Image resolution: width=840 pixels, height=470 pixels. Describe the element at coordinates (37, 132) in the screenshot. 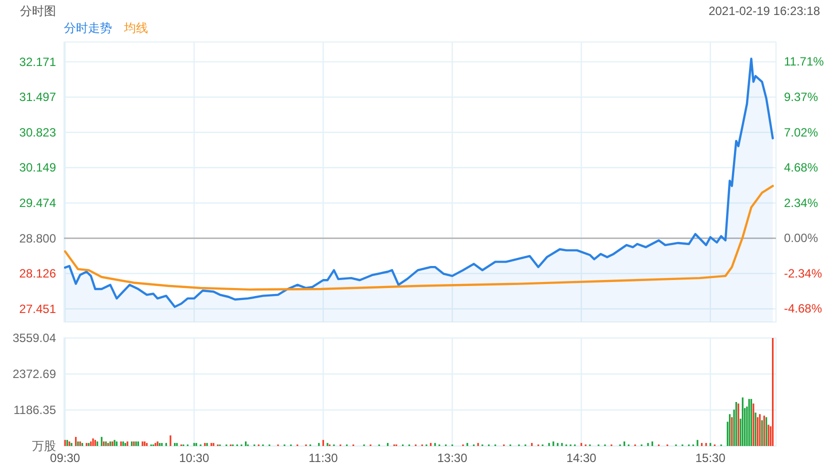

I see `y-tick-label: 30.823` at that location.